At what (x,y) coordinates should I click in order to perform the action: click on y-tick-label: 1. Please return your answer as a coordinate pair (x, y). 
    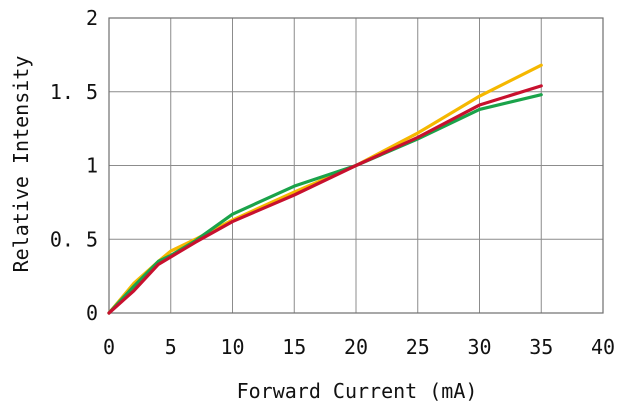
    Looking at the image, I should click on (92, 166).